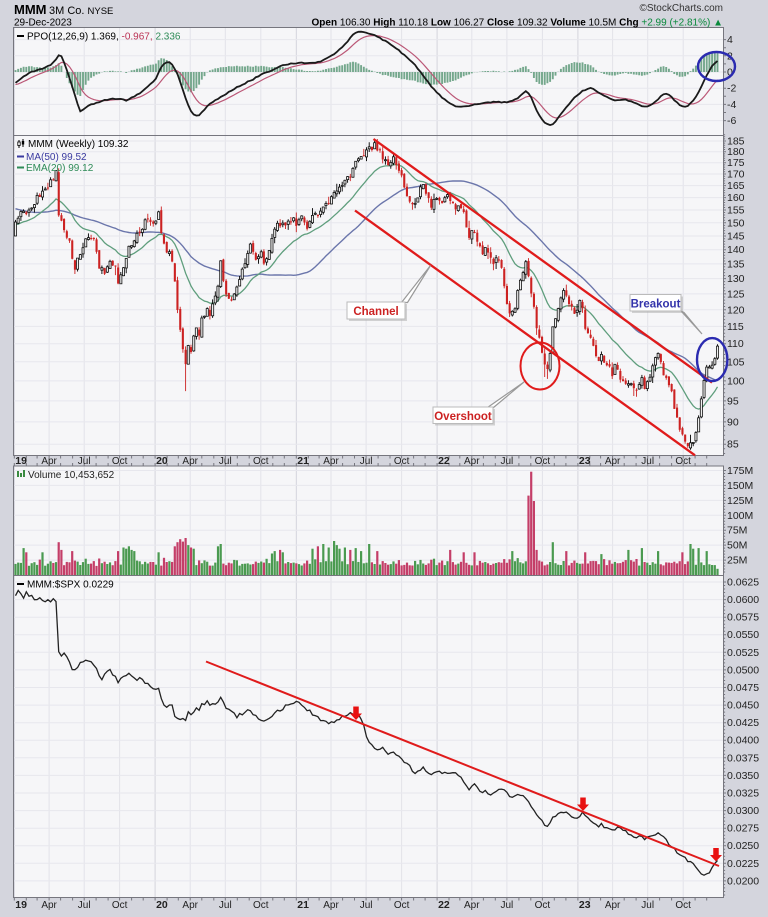 The height and width of the screenshot is (917, 768). What do you see at coordinates (740, 471) in the screenshot?
I see `svg-text: 175M` at bounding box center [740, 471].